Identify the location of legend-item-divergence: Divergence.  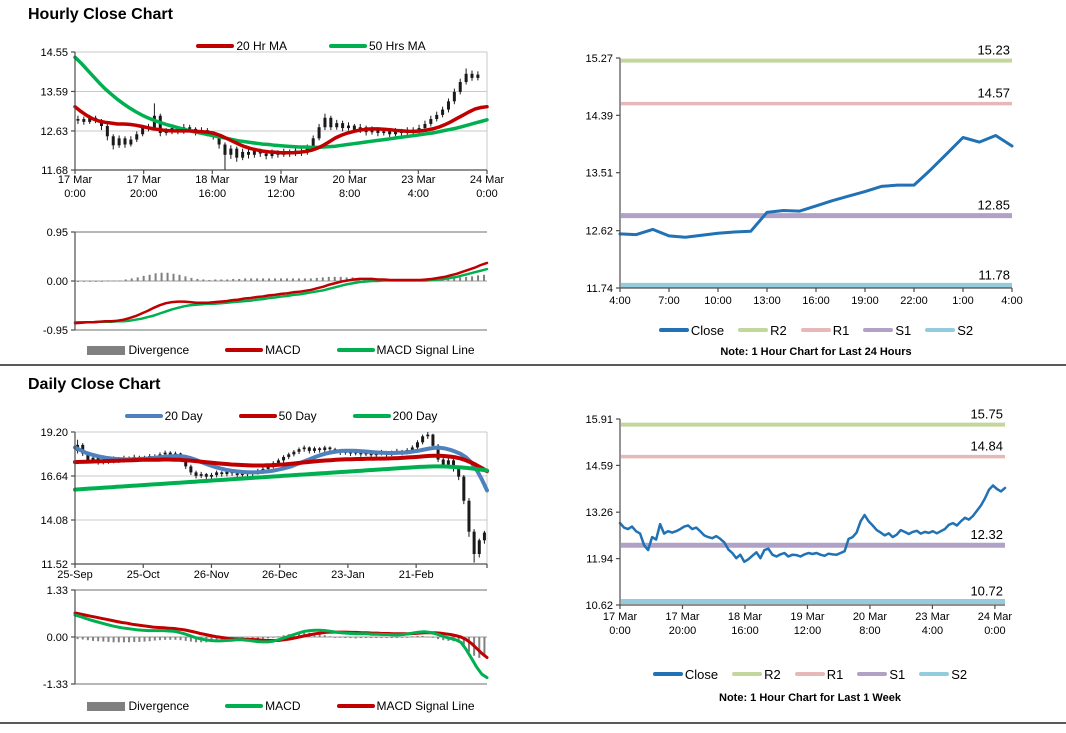
(138, 350).